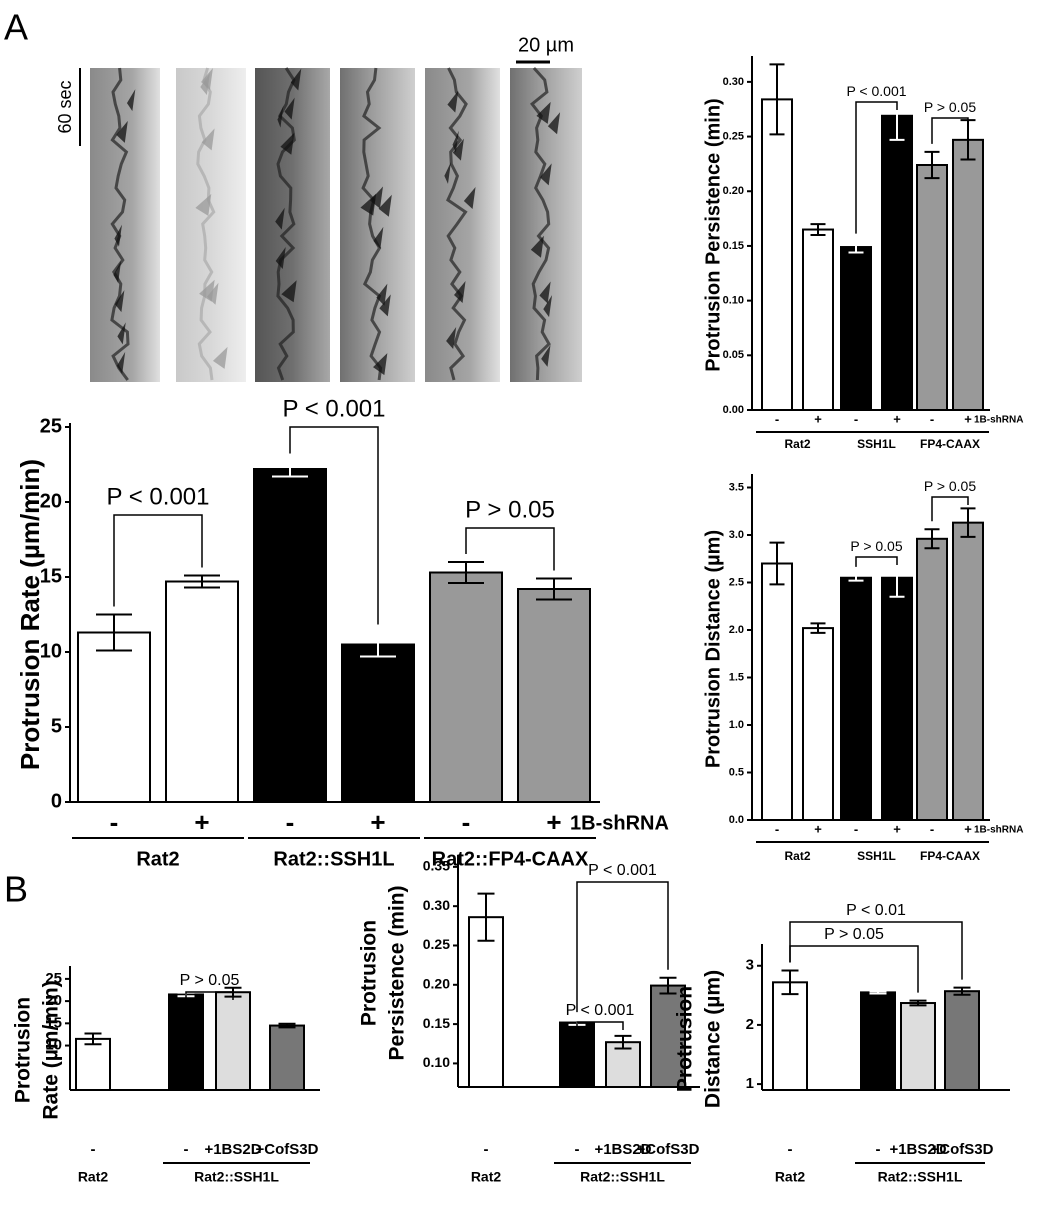 The image size is (1050, 1212). I want to click on y-tick-label: 15, so click(51, 576).